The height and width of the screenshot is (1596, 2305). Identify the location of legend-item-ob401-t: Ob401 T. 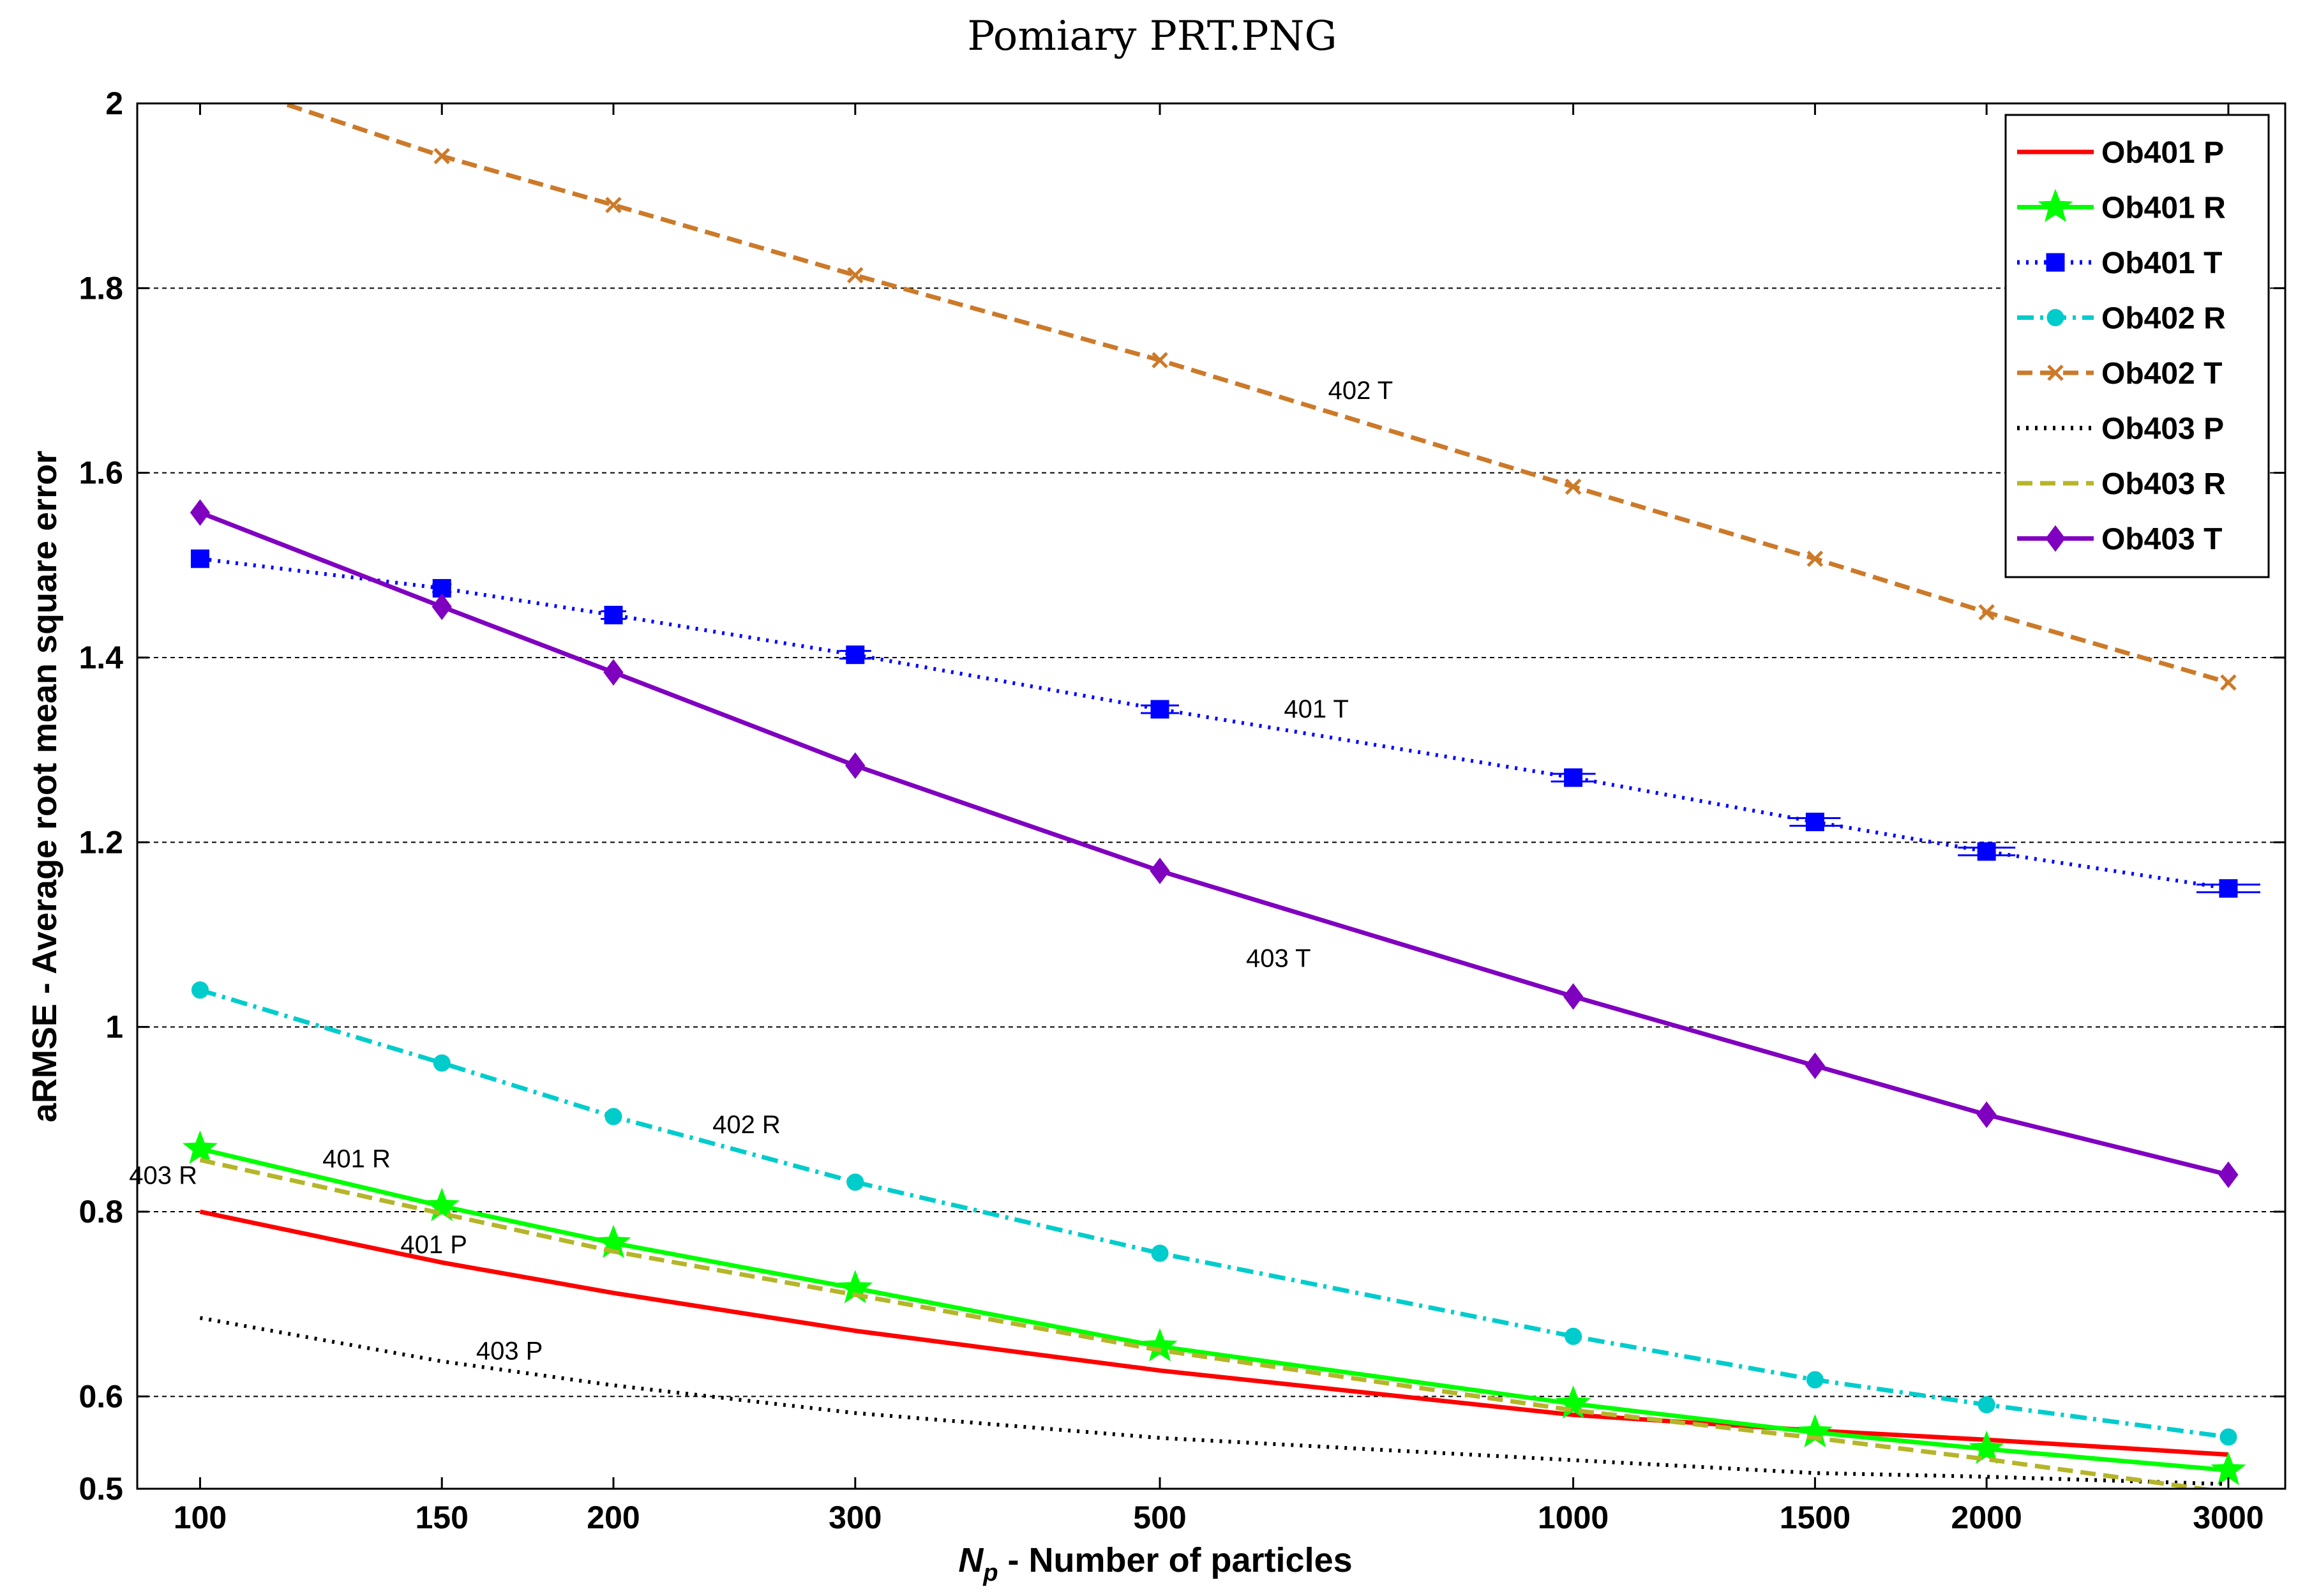
(2120, 263).